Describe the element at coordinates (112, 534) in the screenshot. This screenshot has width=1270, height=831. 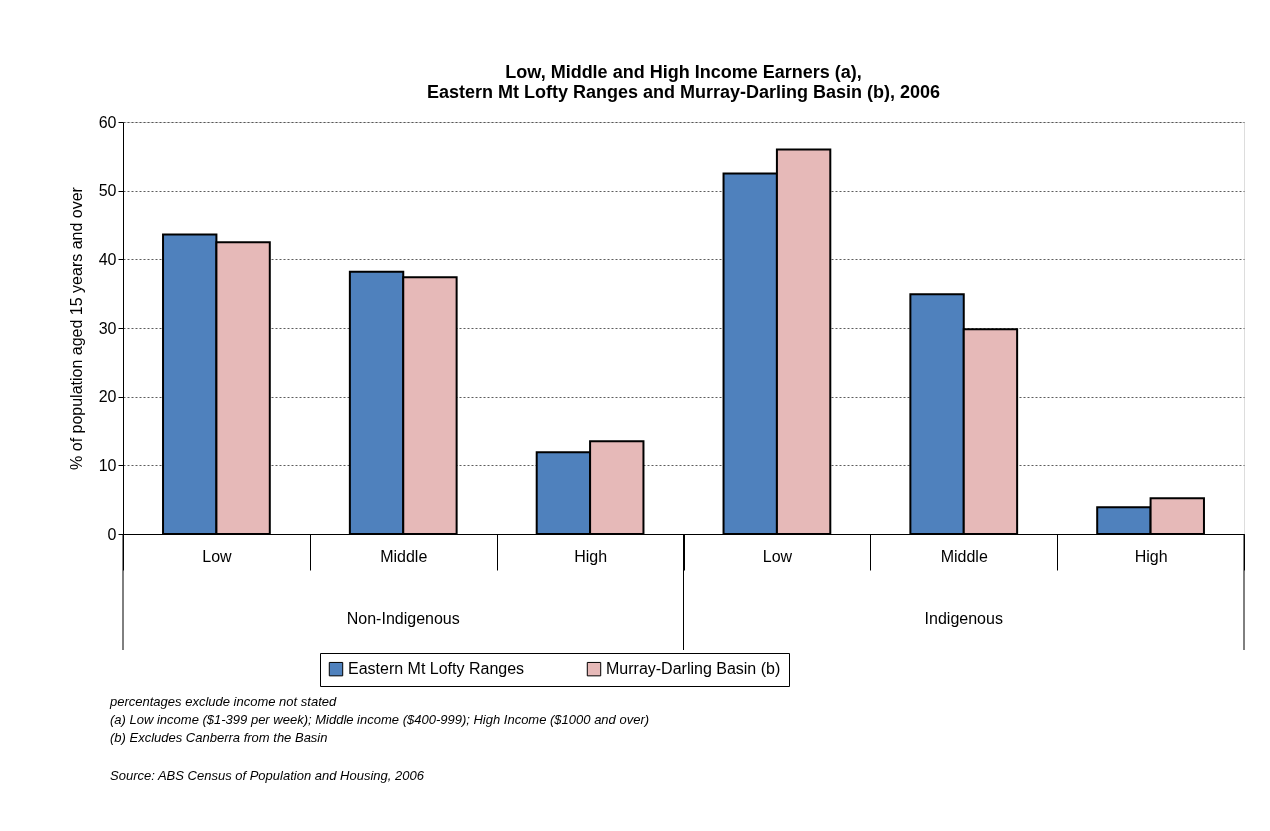
I see `y-tick-label: 0` at that location.